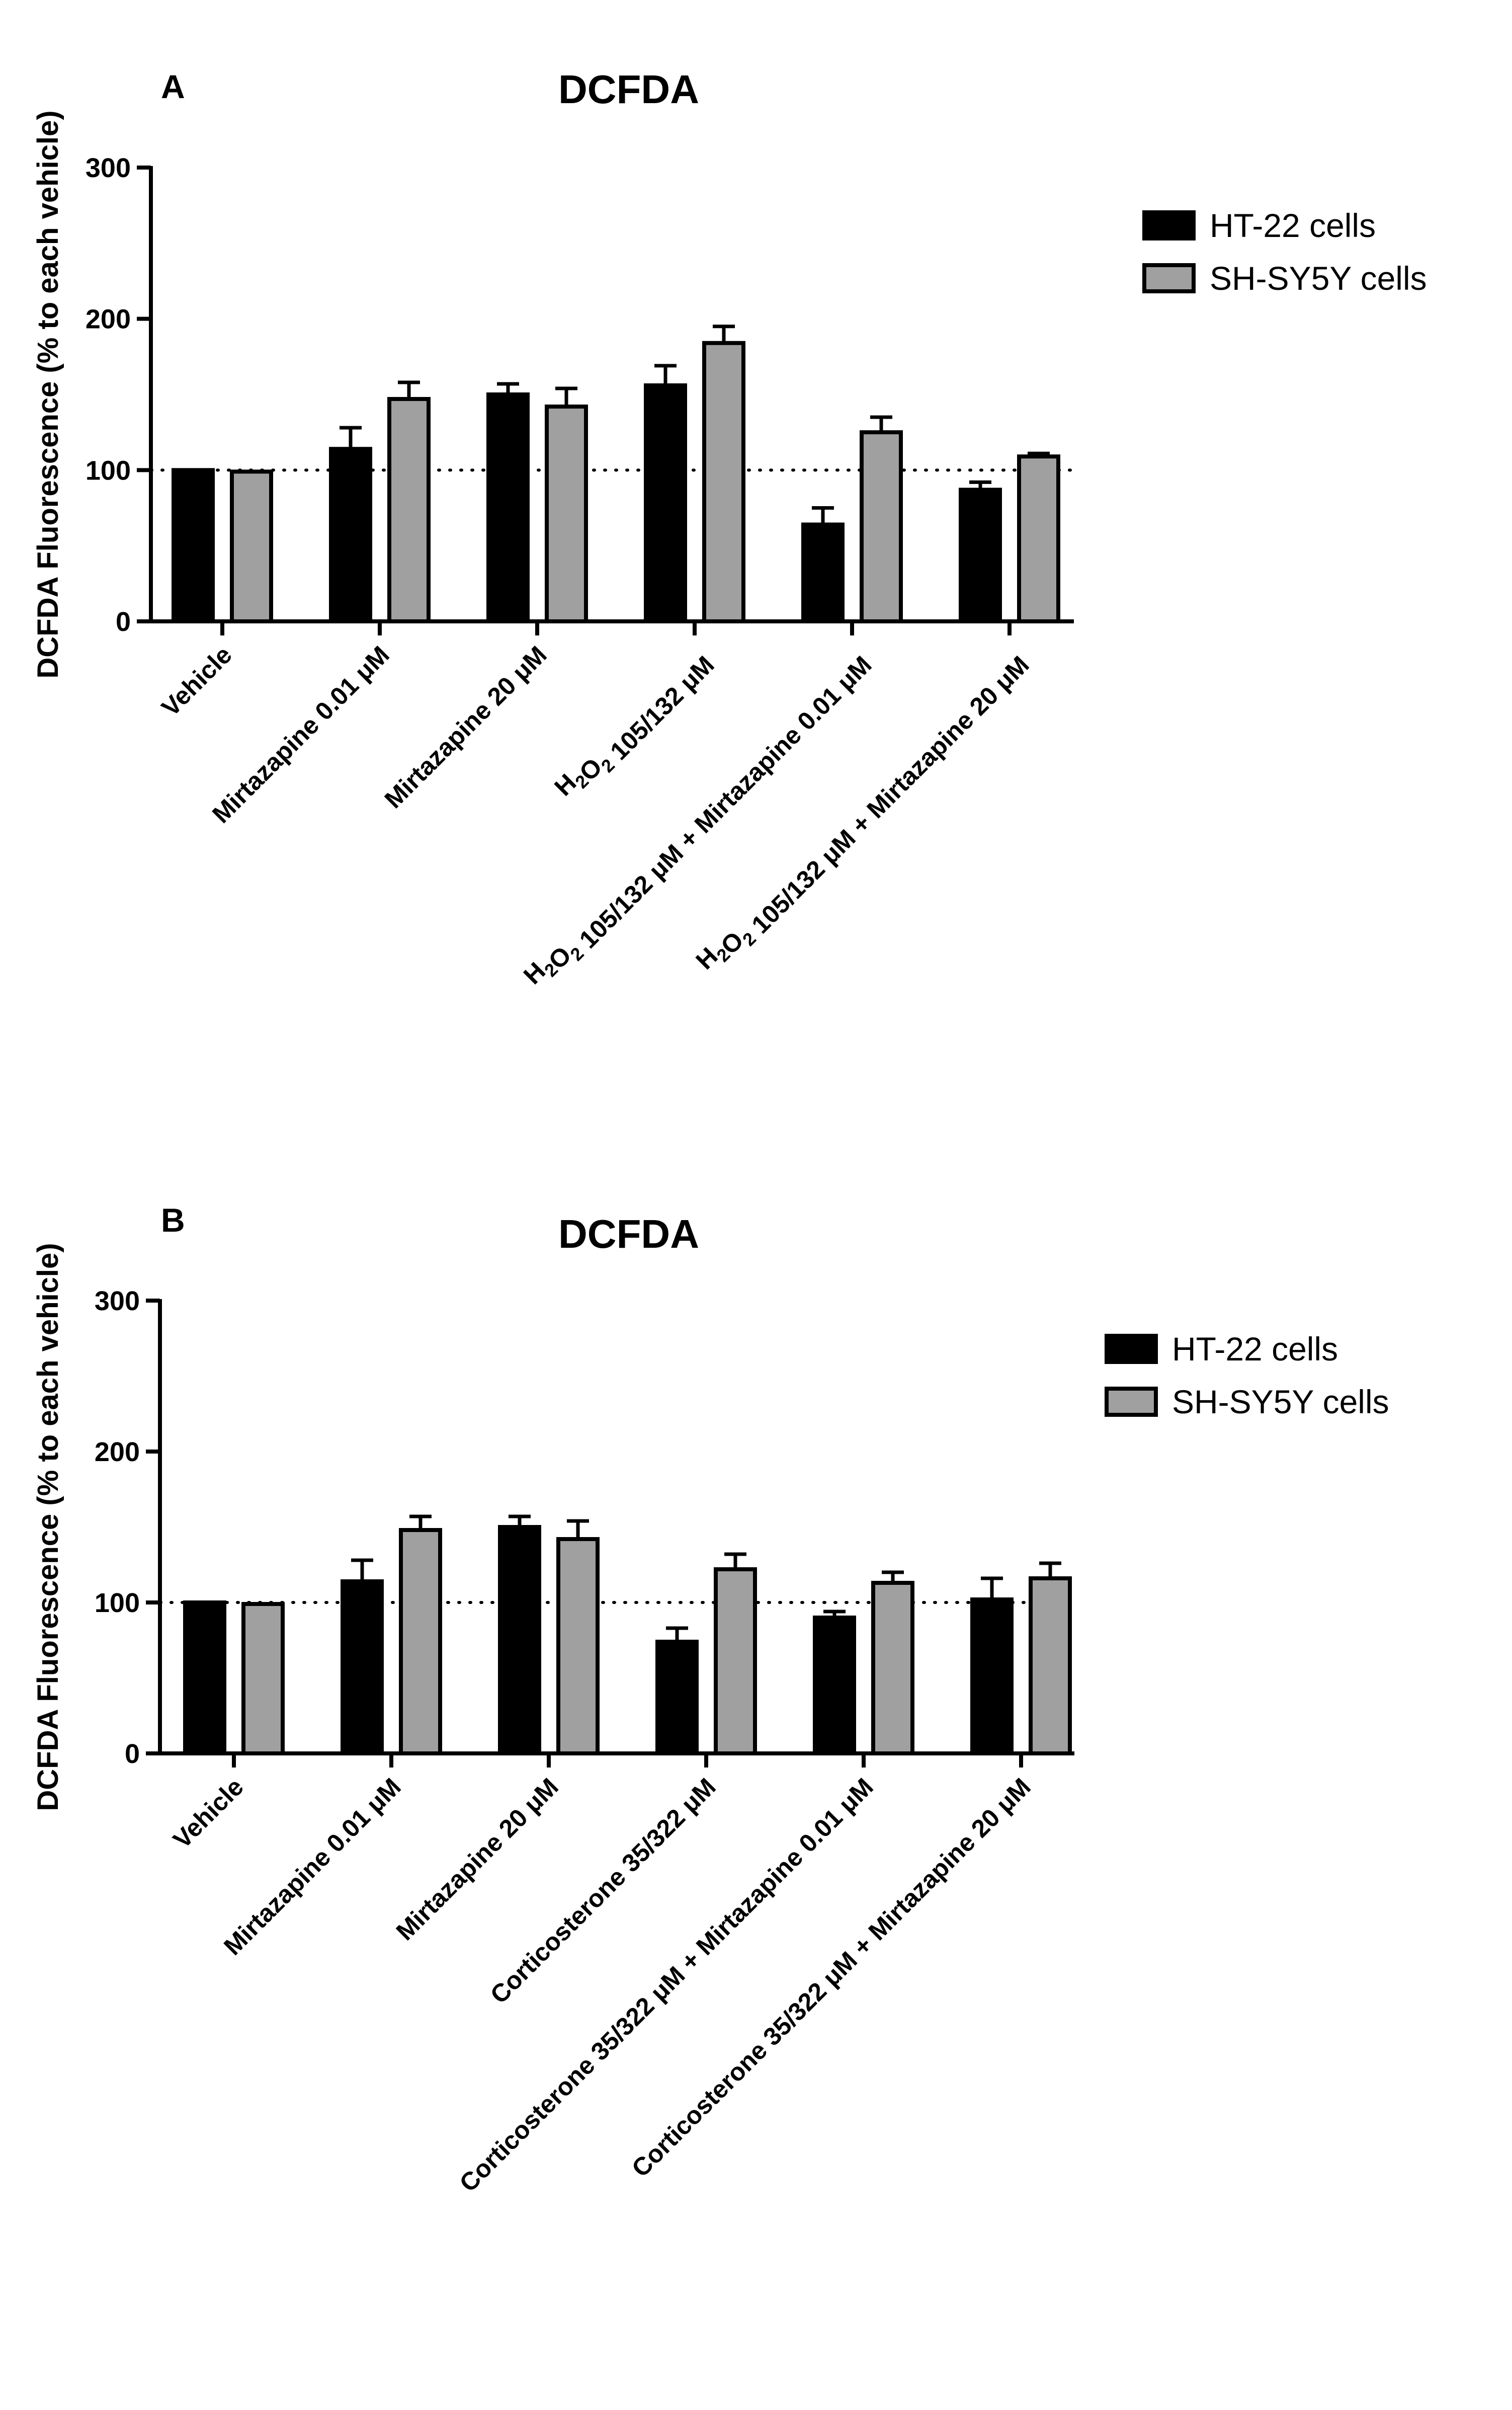 The image size is (1512, 2410). What do you see at coordinates (173, 1220) in the screenshot?
I see `panel-letter: B` at bounding box center [173, 1220].